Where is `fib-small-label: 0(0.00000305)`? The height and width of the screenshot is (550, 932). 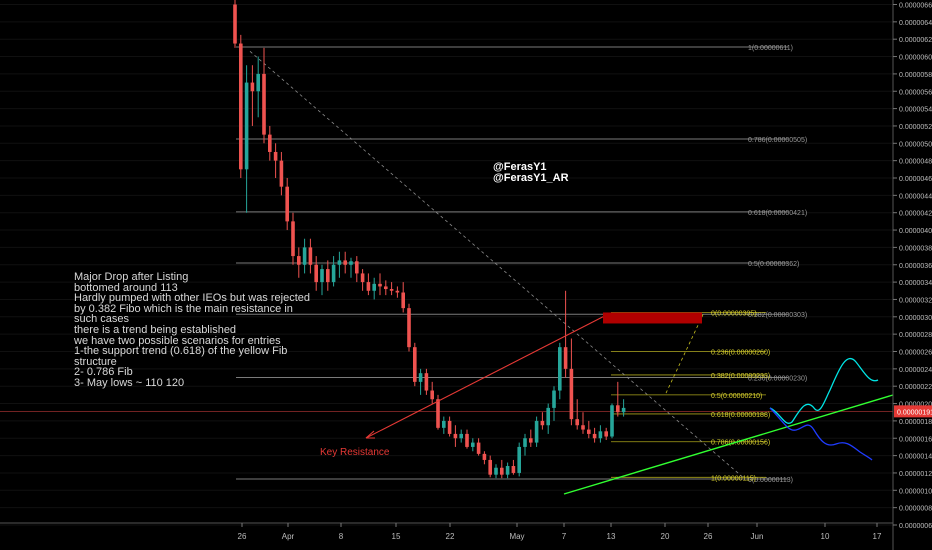 fib-small-label: 0(0.00000305) is located at coordinates (734, 313).